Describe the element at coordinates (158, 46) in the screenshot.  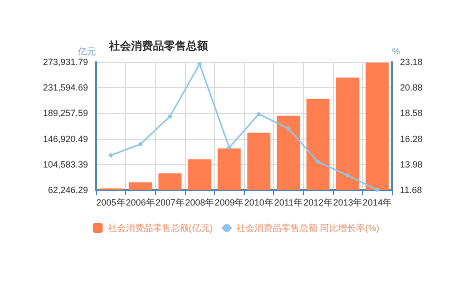
I see `chart-title: 社会消费品零售总额` at that location.